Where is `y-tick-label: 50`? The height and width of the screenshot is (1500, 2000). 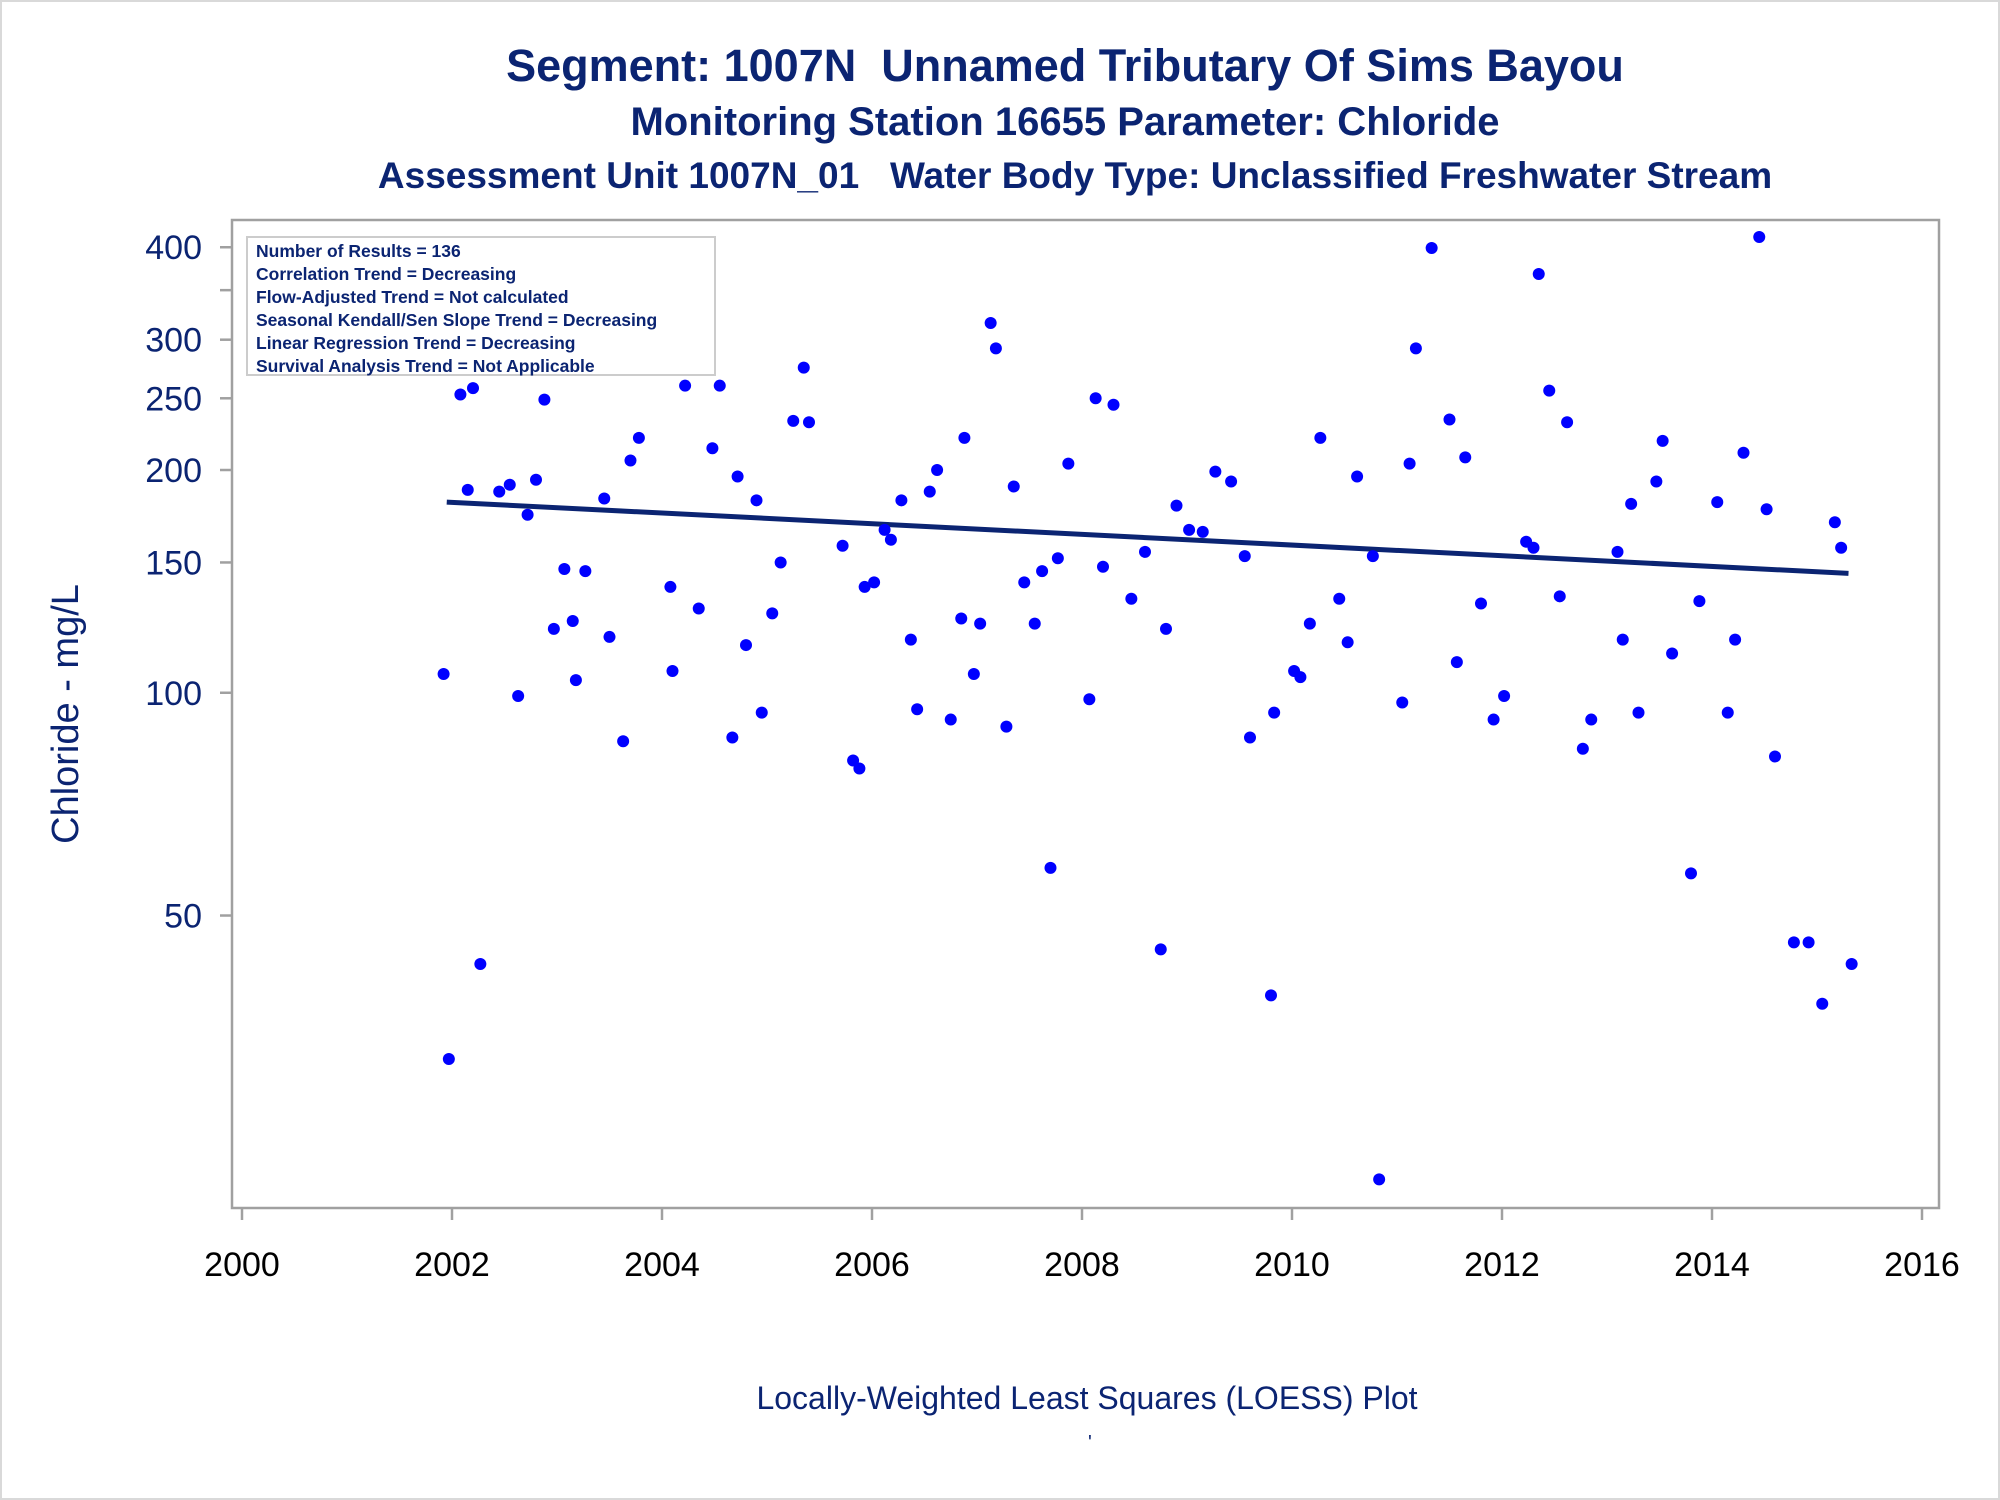
y-tick-label: 50 is located at coordinates (183, 917).